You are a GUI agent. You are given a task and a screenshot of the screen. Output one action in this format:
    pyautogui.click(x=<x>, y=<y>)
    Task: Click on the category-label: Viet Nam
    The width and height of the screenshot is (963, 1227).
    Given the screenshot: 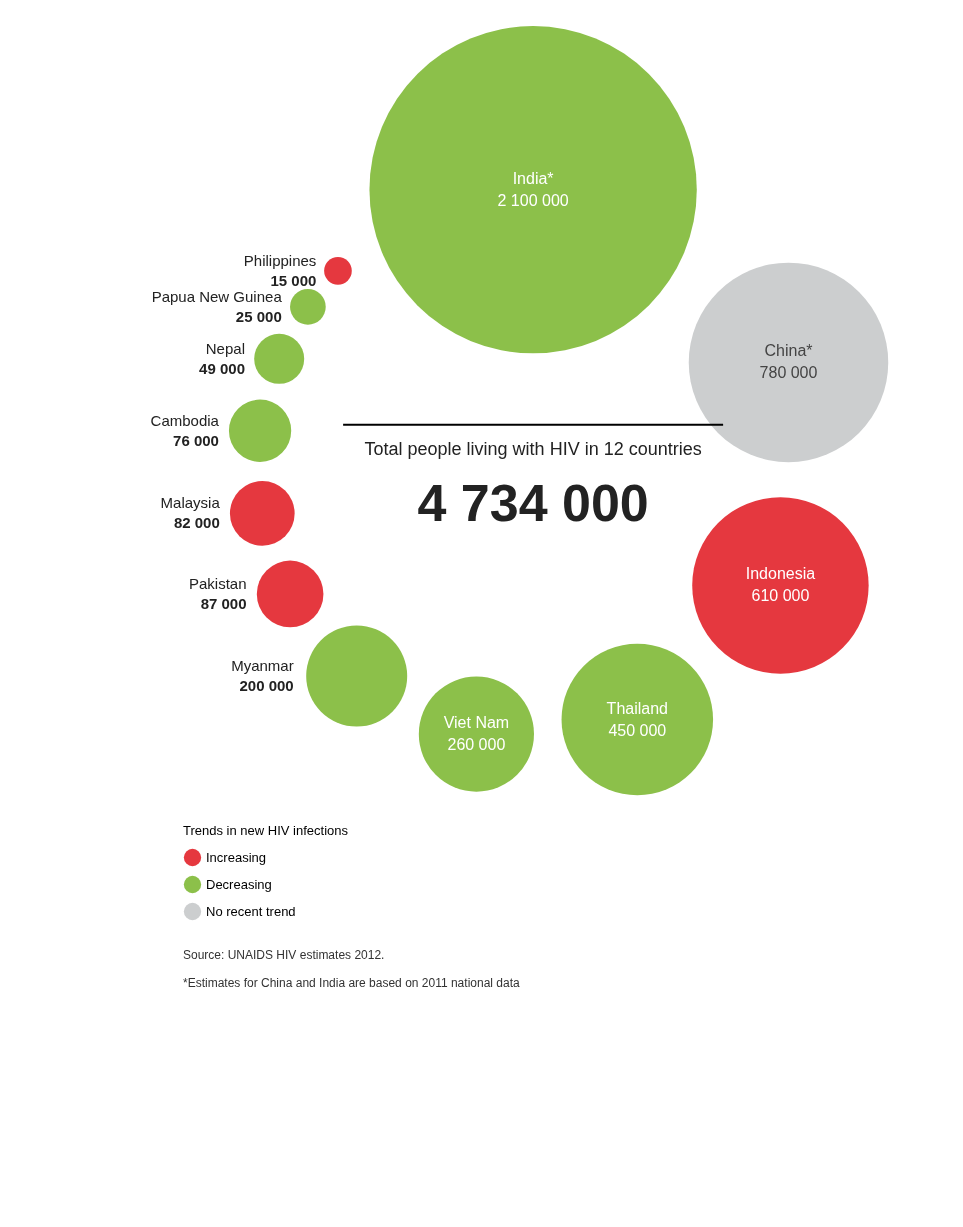 What is the action you would take?
    pyautogui.click(x=476, y=723)
    